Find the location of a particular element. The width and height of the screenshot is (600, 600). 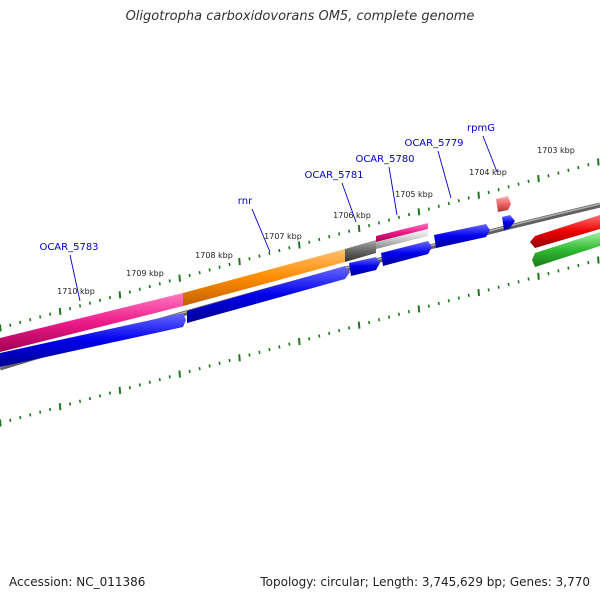

gene-label: OCAR_5780 is located at coordinates (384, 159).